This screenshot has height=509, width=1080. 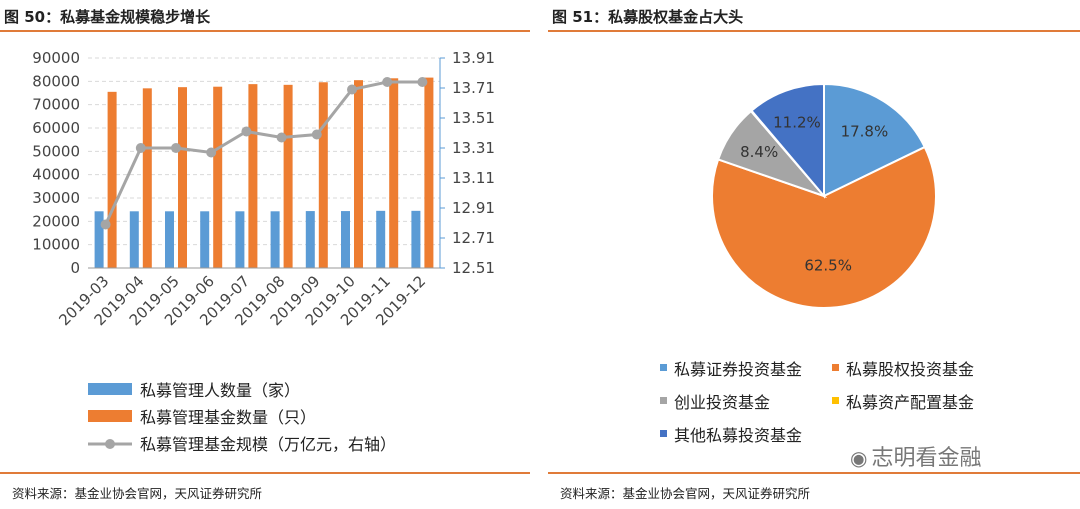 I want to click on y-tick-label: 40000, so click(x=56, y=175).